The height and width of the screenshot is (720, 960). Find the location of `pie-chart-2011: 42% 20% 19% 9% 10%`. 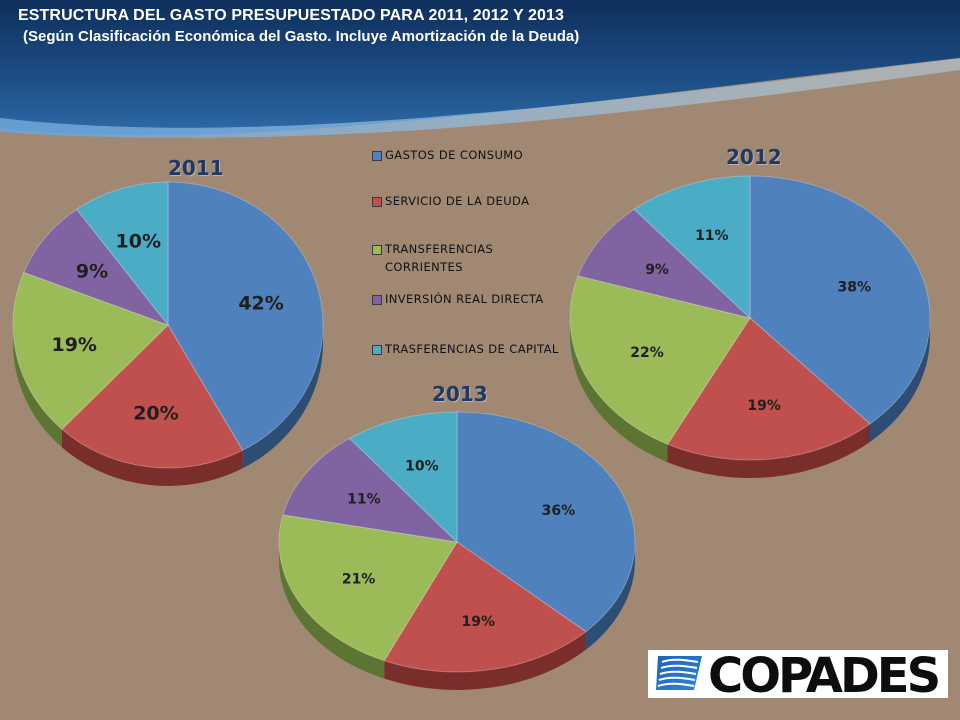

pie-chart-2011: 42% 20% 19% 9% 10% is located at coordinates (168, 333).